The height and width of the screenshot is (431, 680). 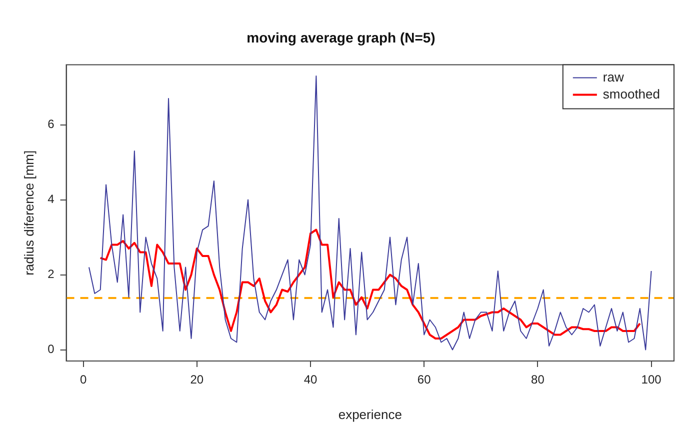 I want to click on x-tick-label: 40, so click(x=311, y=379).